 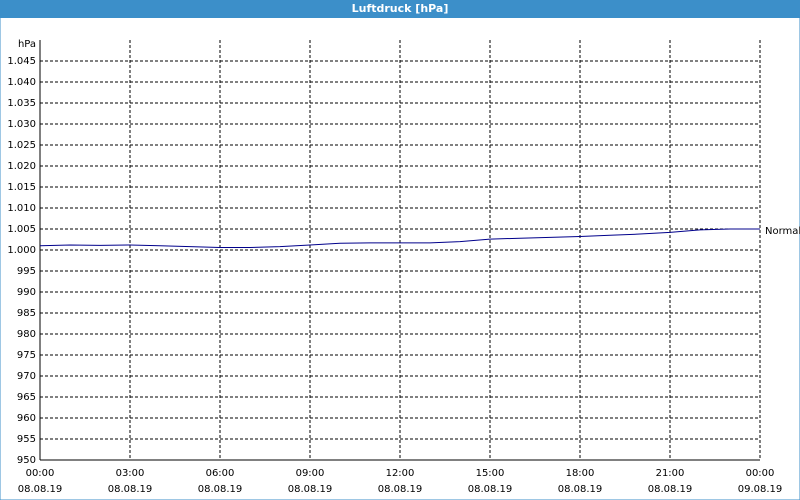 I want to click on x-tick-label: 15:00, so click(x=490, y=473).